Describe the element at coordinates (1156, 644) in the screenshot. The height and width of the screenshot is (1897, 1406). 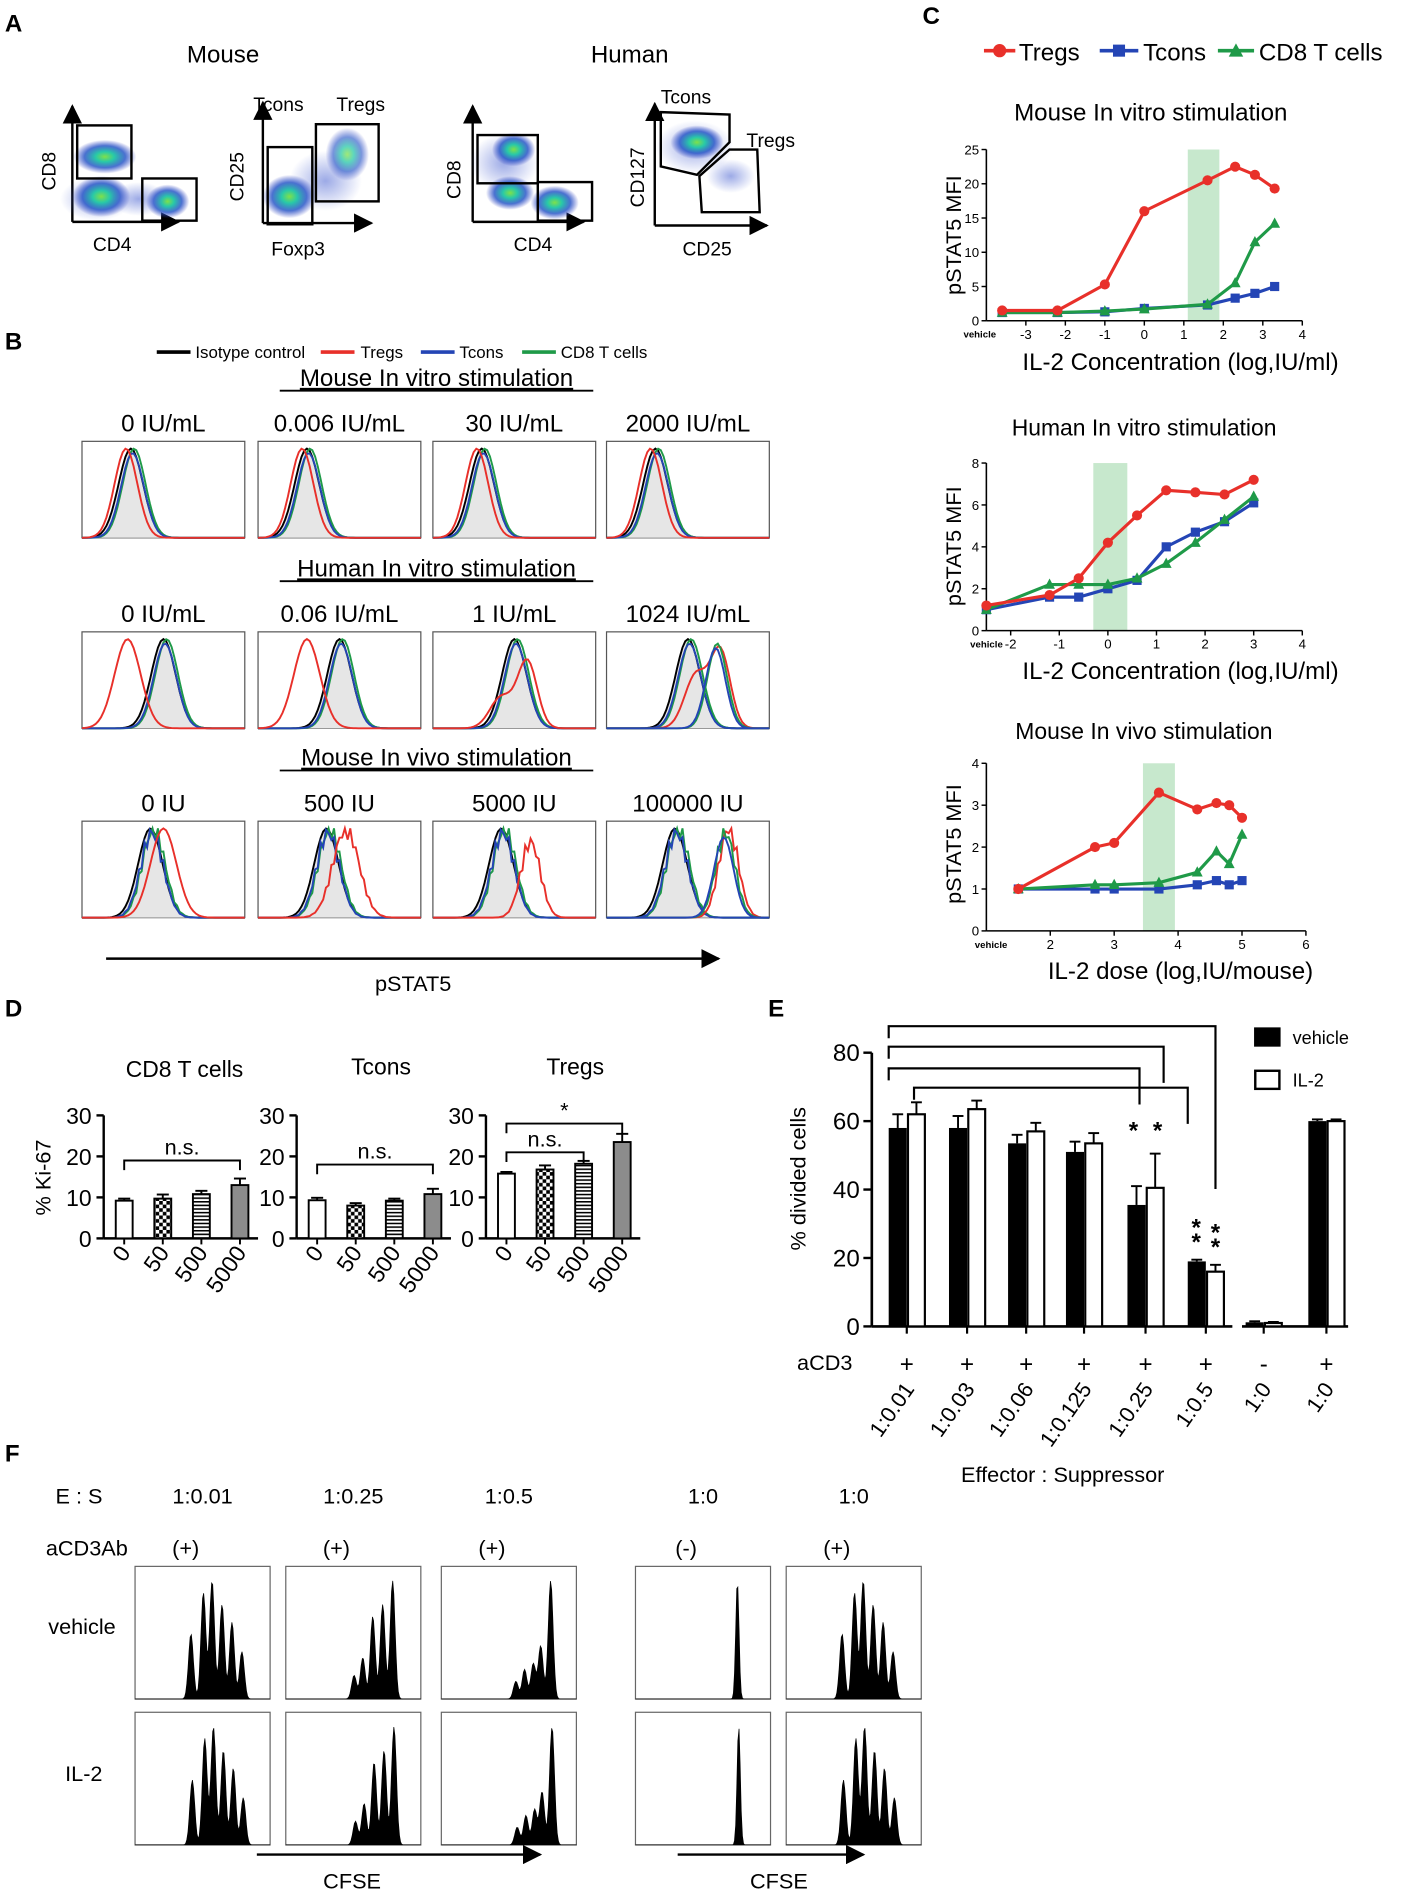
I see `c-xtick-label: 1` at that location.